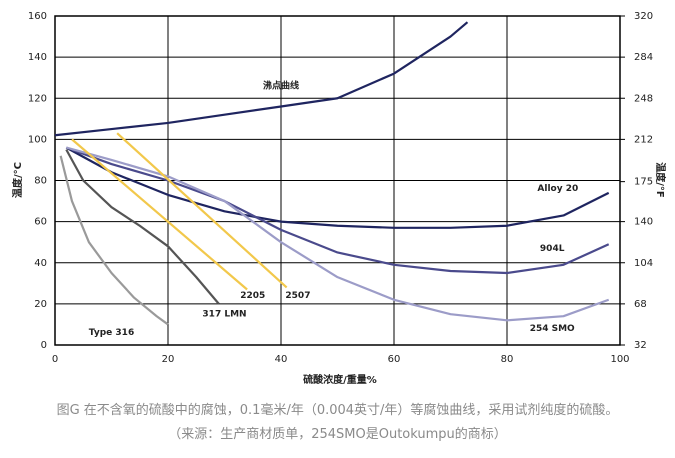 The height and width of the screenshot is (458, 675). I want to click on y-tick-label: 120, so click(37, 98).